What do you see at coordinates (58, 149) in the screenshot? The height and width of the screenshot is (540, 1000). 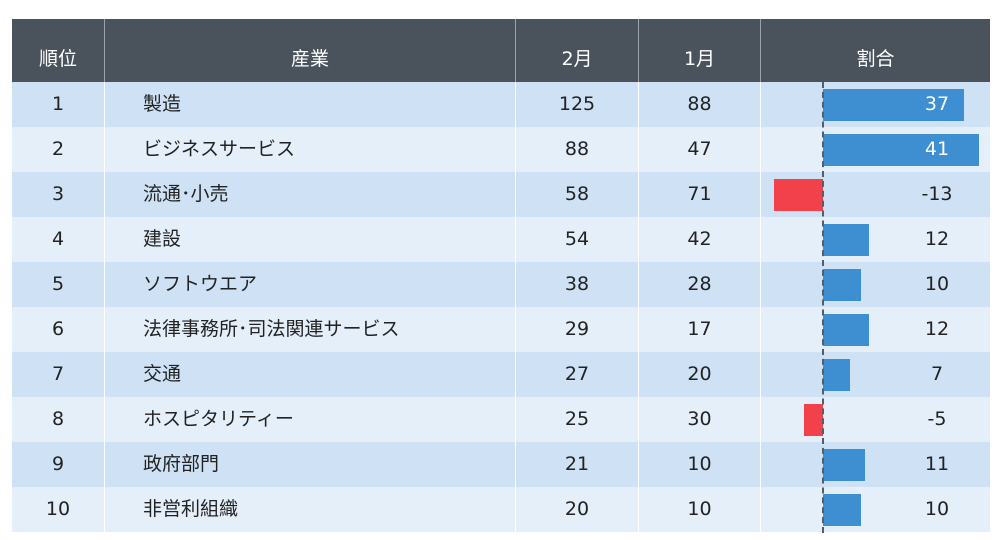 I see `rank-cell: 2` at bounding box center [58, 149].